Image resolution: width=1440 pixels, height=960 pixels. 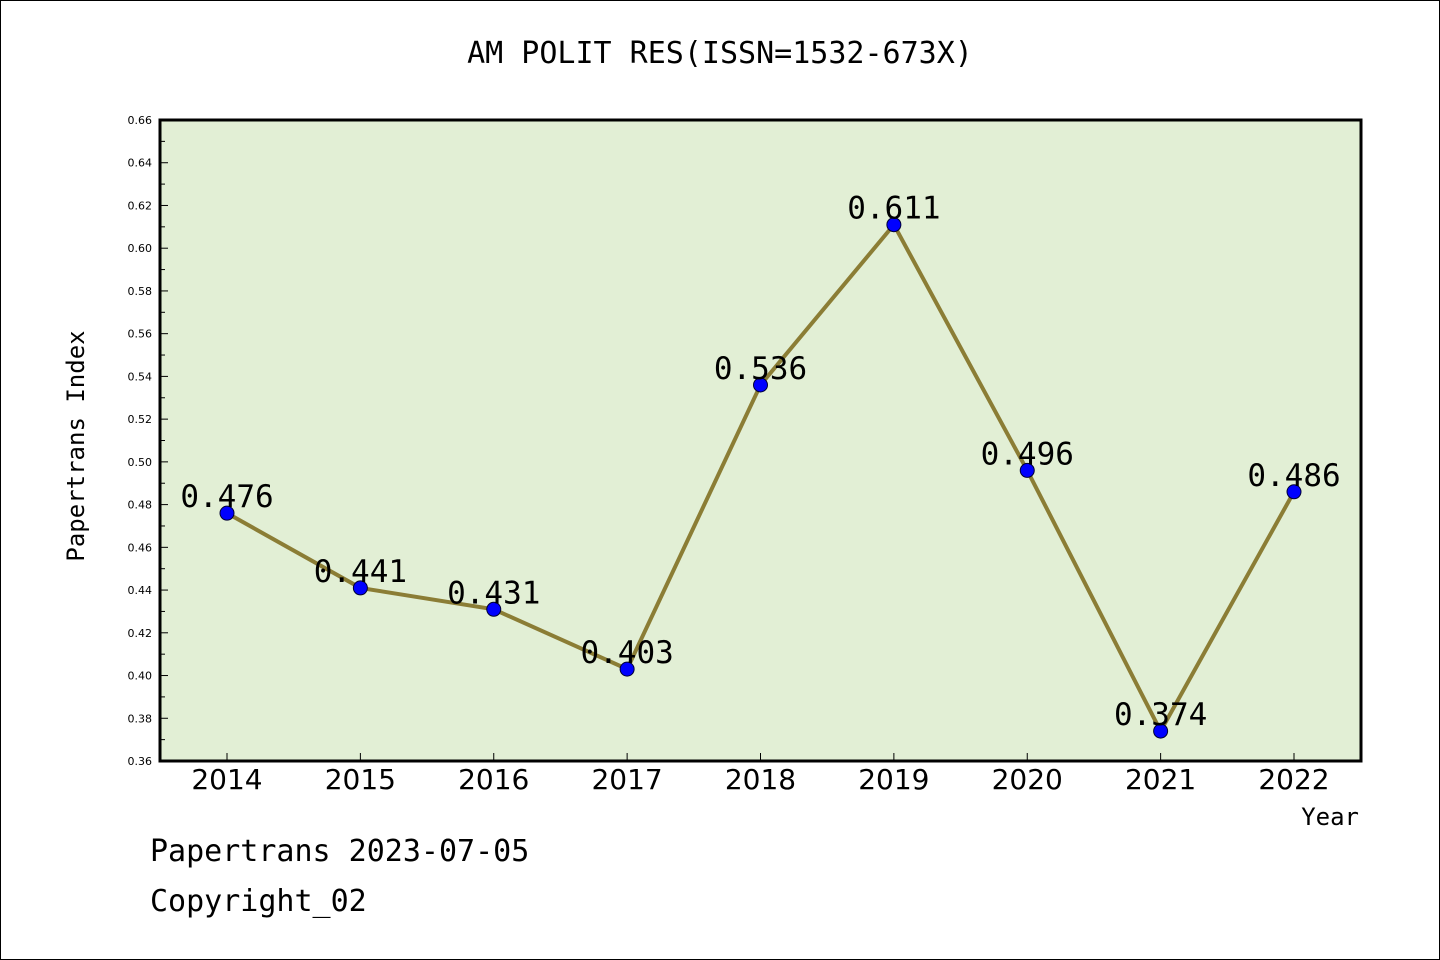 I want to click on data-label: 0.496, so click(x=1027, y=454).